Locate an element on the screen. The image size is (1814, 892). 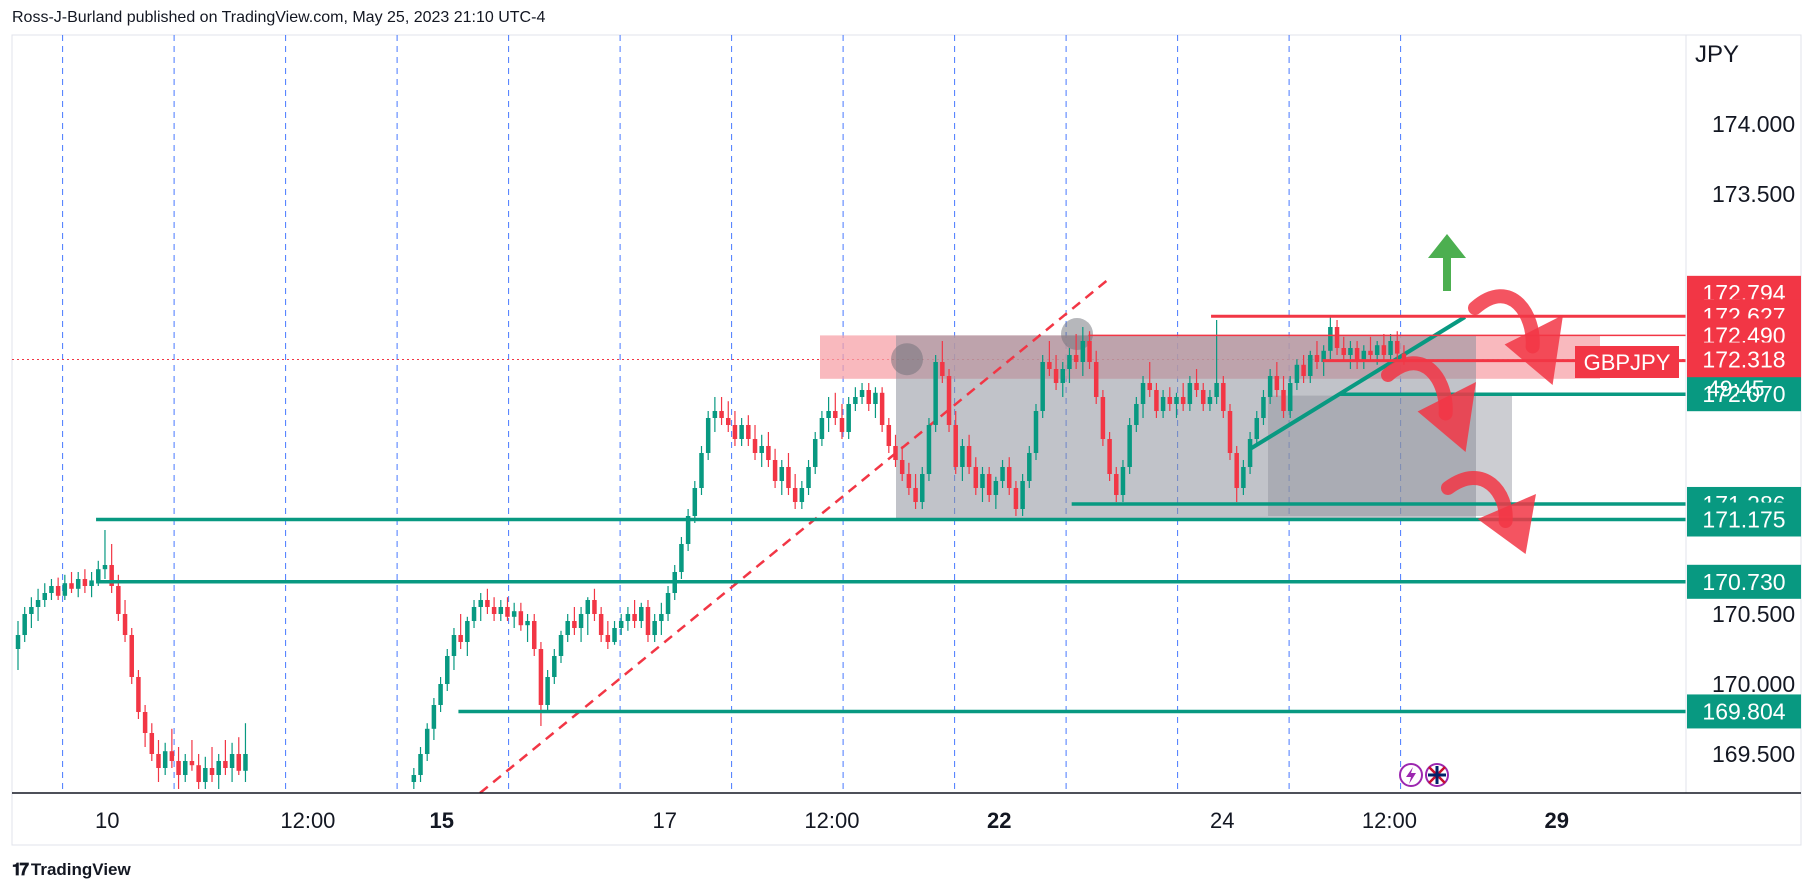
tradingview-logo-icon: 𝟏𝟕 is located at coordinates (20, 870).